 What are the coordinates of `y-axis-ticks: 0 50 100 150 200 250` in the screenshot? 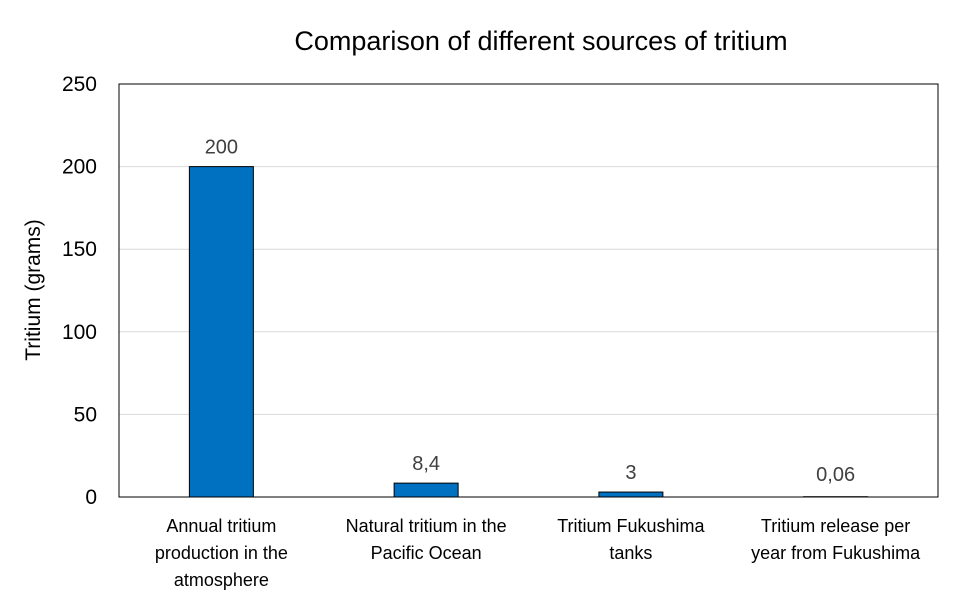 It's located at (79, 291).